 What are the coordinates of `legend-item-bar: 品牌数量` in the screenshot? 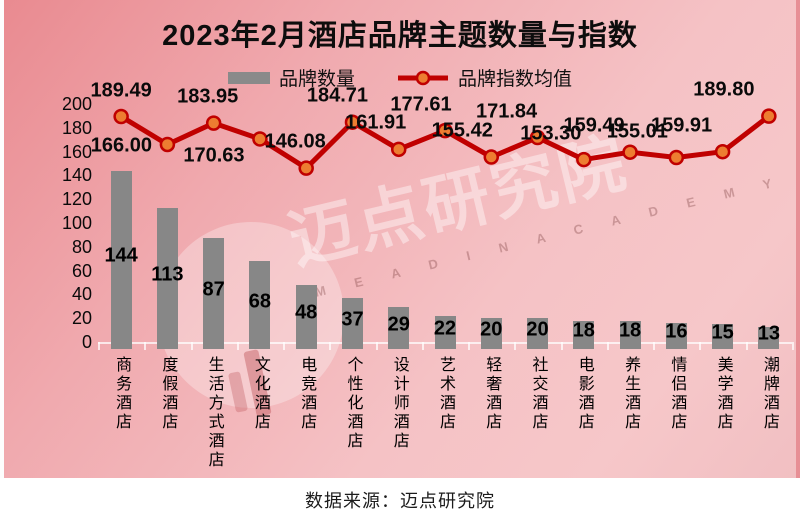 It's located at (291, 77).